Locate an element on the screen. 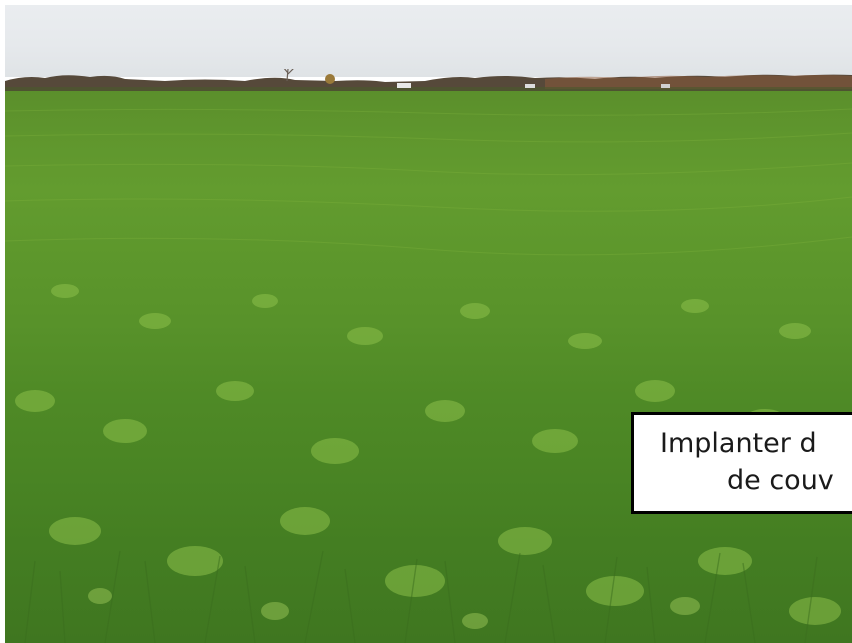 The image size is (852, 643). caption-box: Implanter d de couv is located at coordinates (741, 463).